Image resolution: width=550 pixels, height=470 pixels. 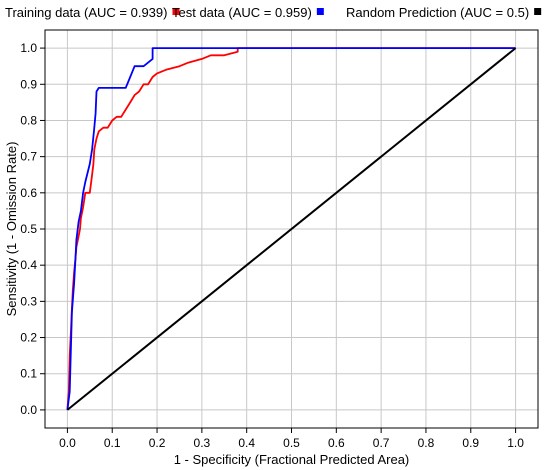 What do you see at coordinates (426, 443) in the screenshot?
I see `x-tick-label: 0.8` at bounding box center [426, 443].